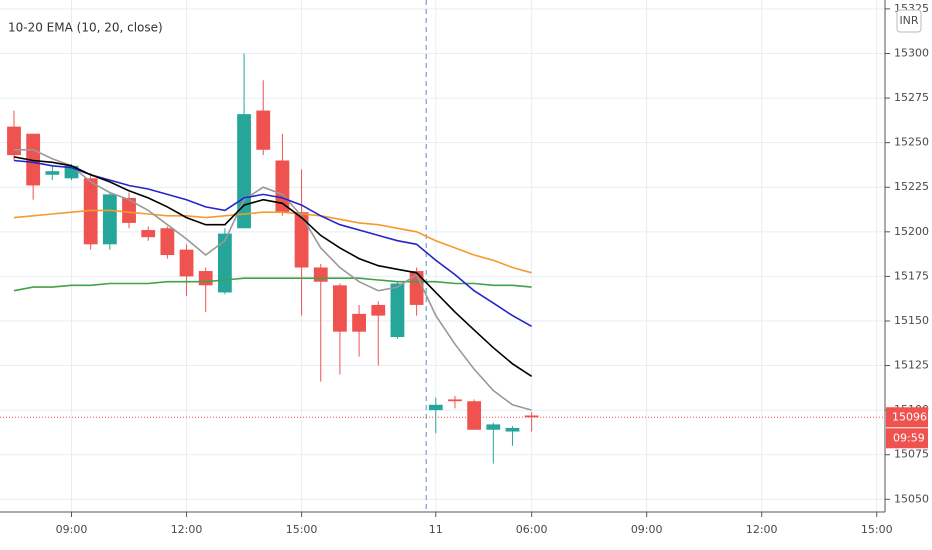 This screenshot has width=932, height=550. Describe the element at coordinates (911, 142) in the screenshot. I see `y-tick-label: 15250` at that location.